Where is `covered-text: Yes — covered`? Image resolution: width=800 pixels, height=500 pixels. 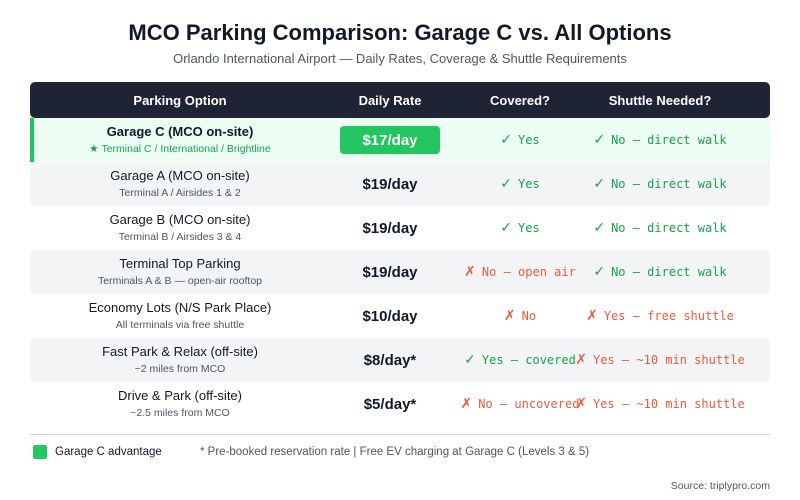 covered-text: Yes — covered is located at coordinates (528, 360).